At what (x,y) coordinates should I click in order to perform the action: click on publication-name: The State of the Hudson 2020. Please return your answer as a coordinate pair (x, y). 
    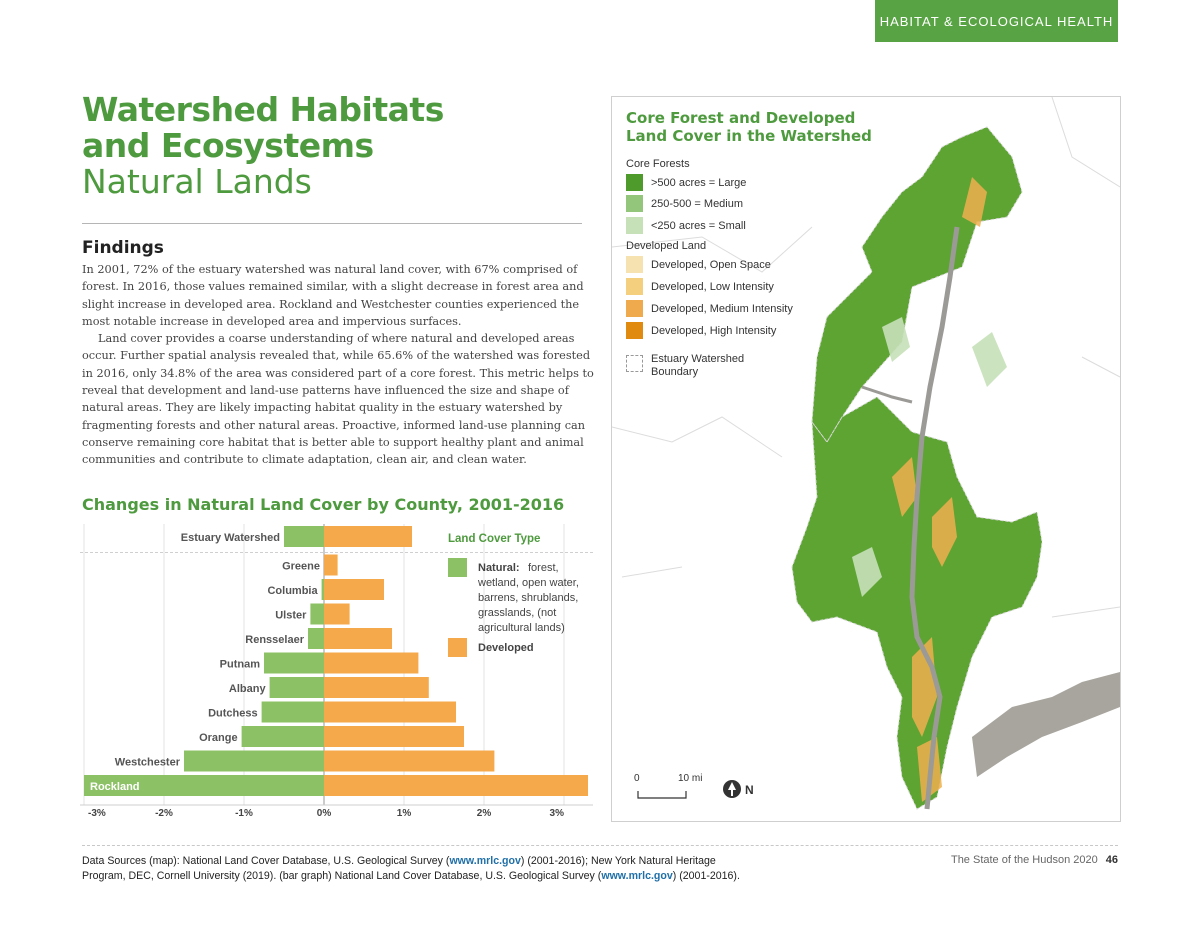
    Looking at the image, I should click on (1024, 860).